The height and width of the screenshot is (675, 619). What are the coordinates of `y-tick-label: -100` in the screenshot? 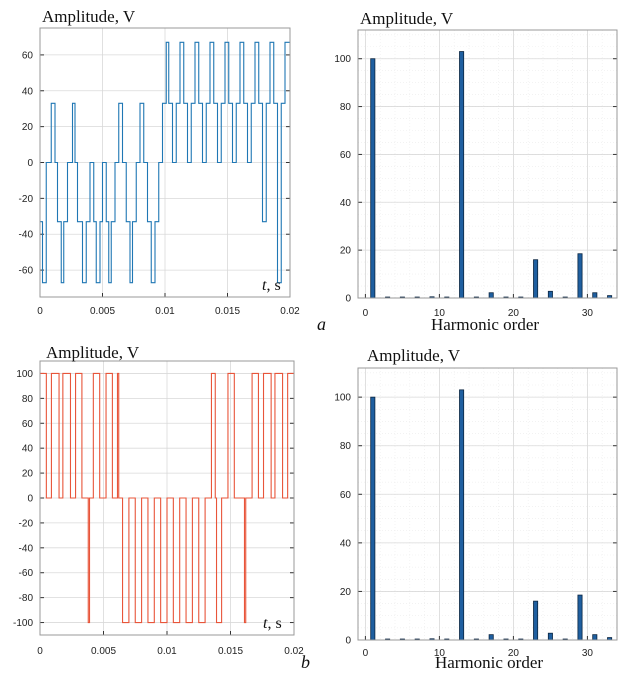 It's located at (23, 623).